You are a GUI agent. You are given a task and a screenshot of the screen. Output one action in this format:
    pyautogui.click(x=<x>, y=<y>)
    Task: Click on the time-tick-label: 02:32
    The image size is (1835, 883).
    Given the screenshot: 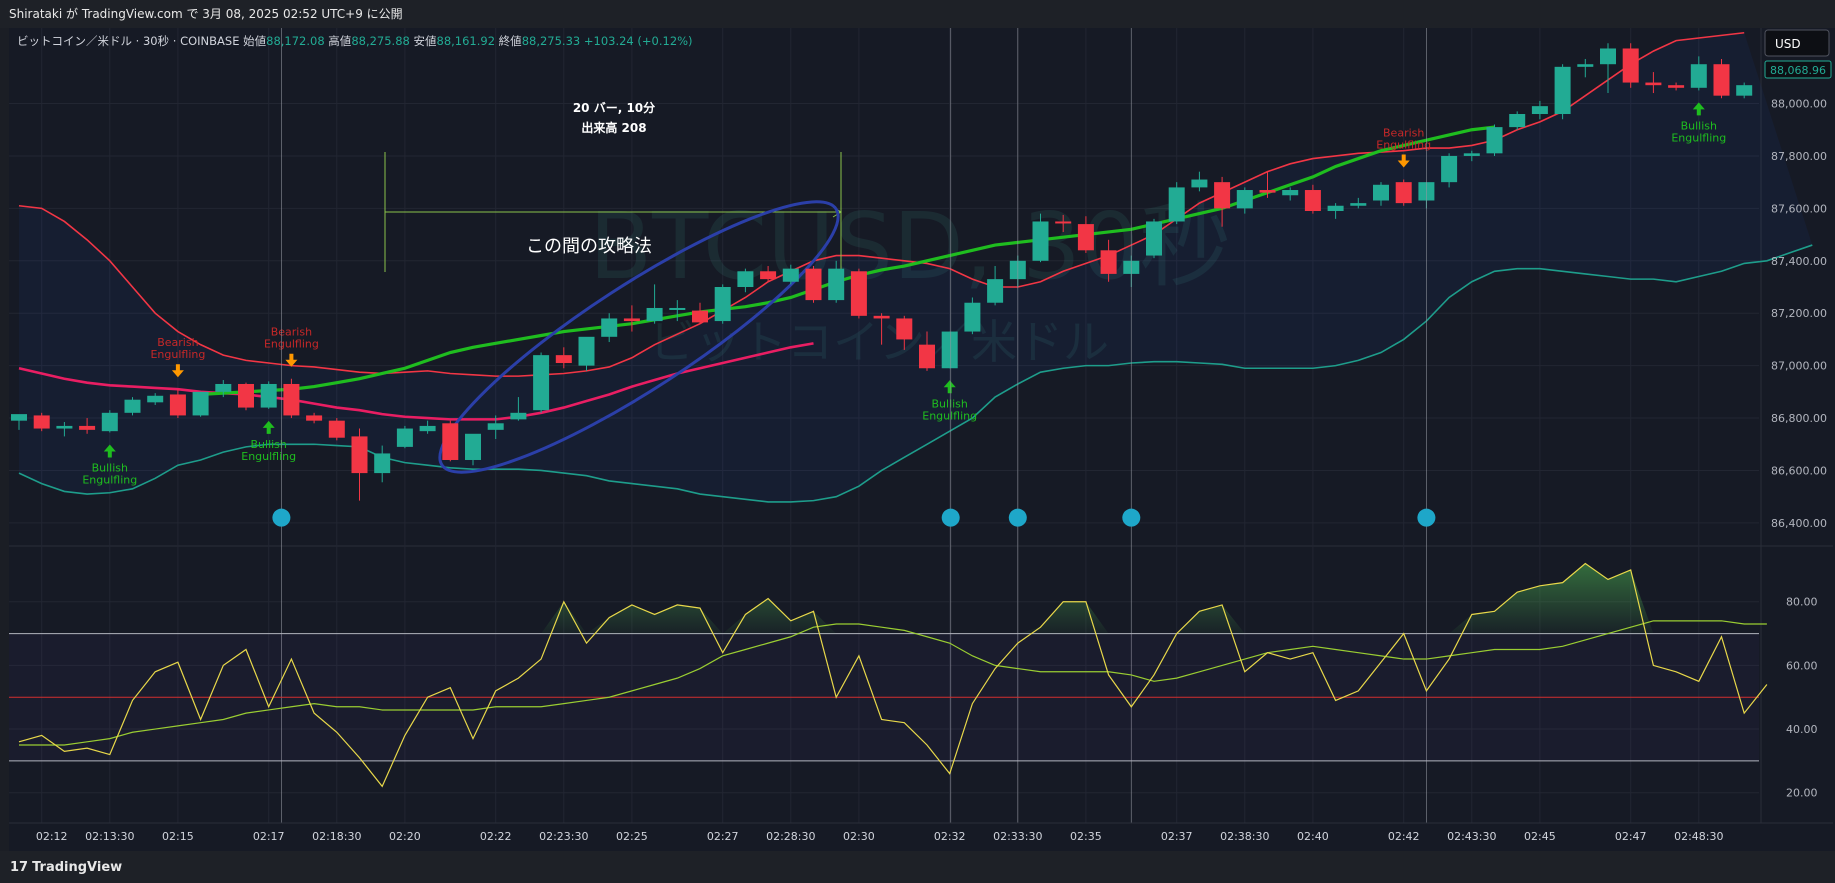 What is the action you would take?
    pyautogui.click(x=950, y=836)
    